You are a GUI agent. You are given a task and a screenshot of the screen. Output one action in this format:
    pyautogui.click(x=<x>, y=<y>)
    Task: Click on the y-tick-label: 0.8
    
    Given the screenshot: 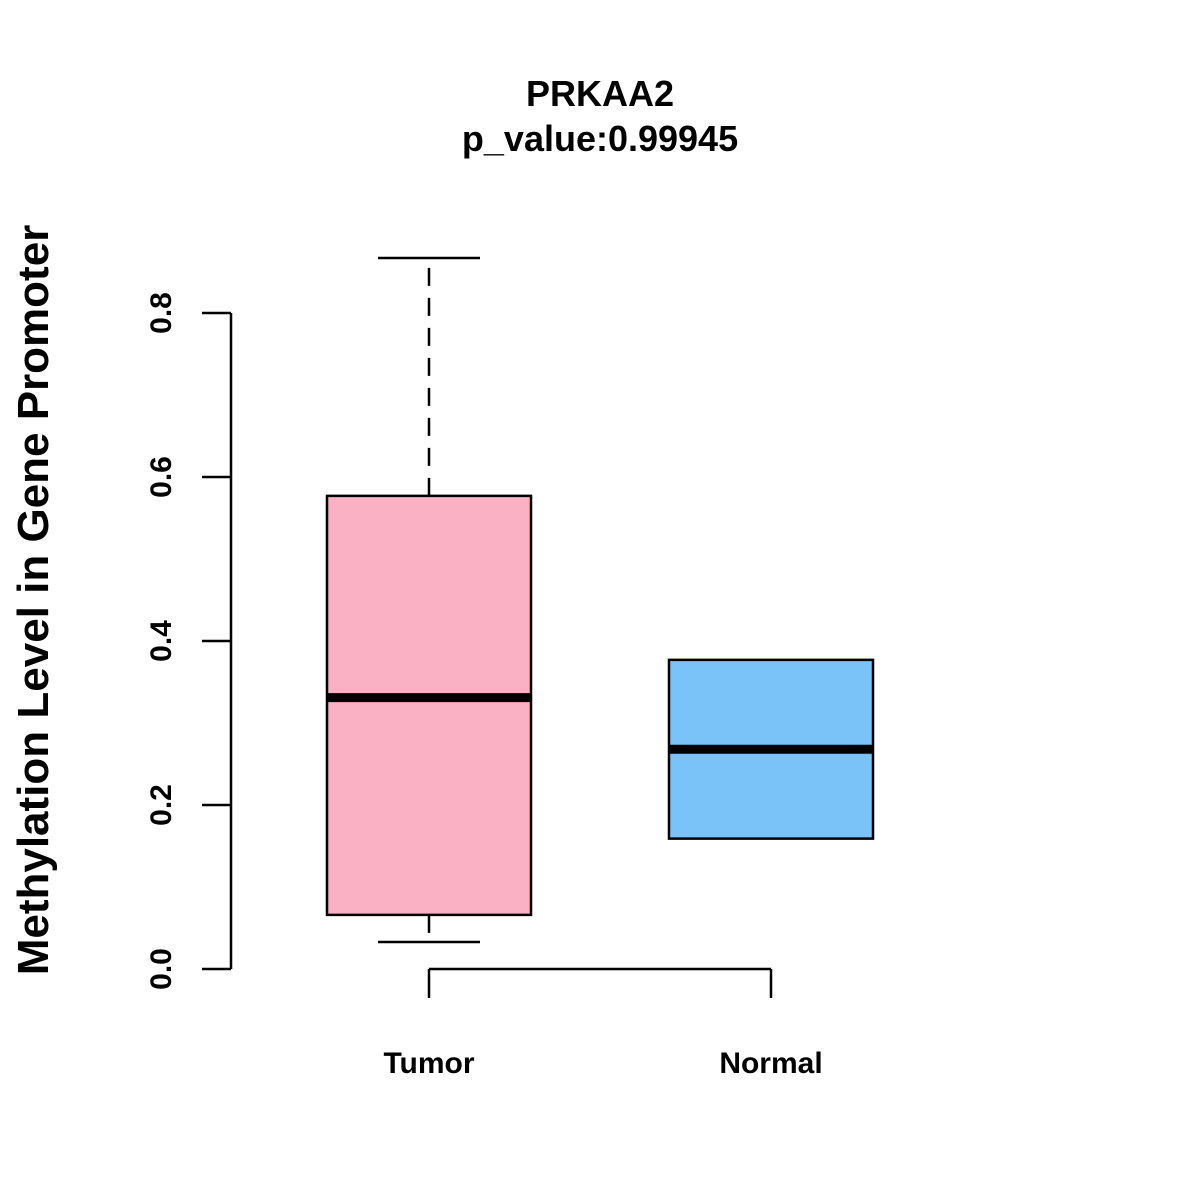 What is the action you would take?
    pyautogui.click(x=161, y=313)
    